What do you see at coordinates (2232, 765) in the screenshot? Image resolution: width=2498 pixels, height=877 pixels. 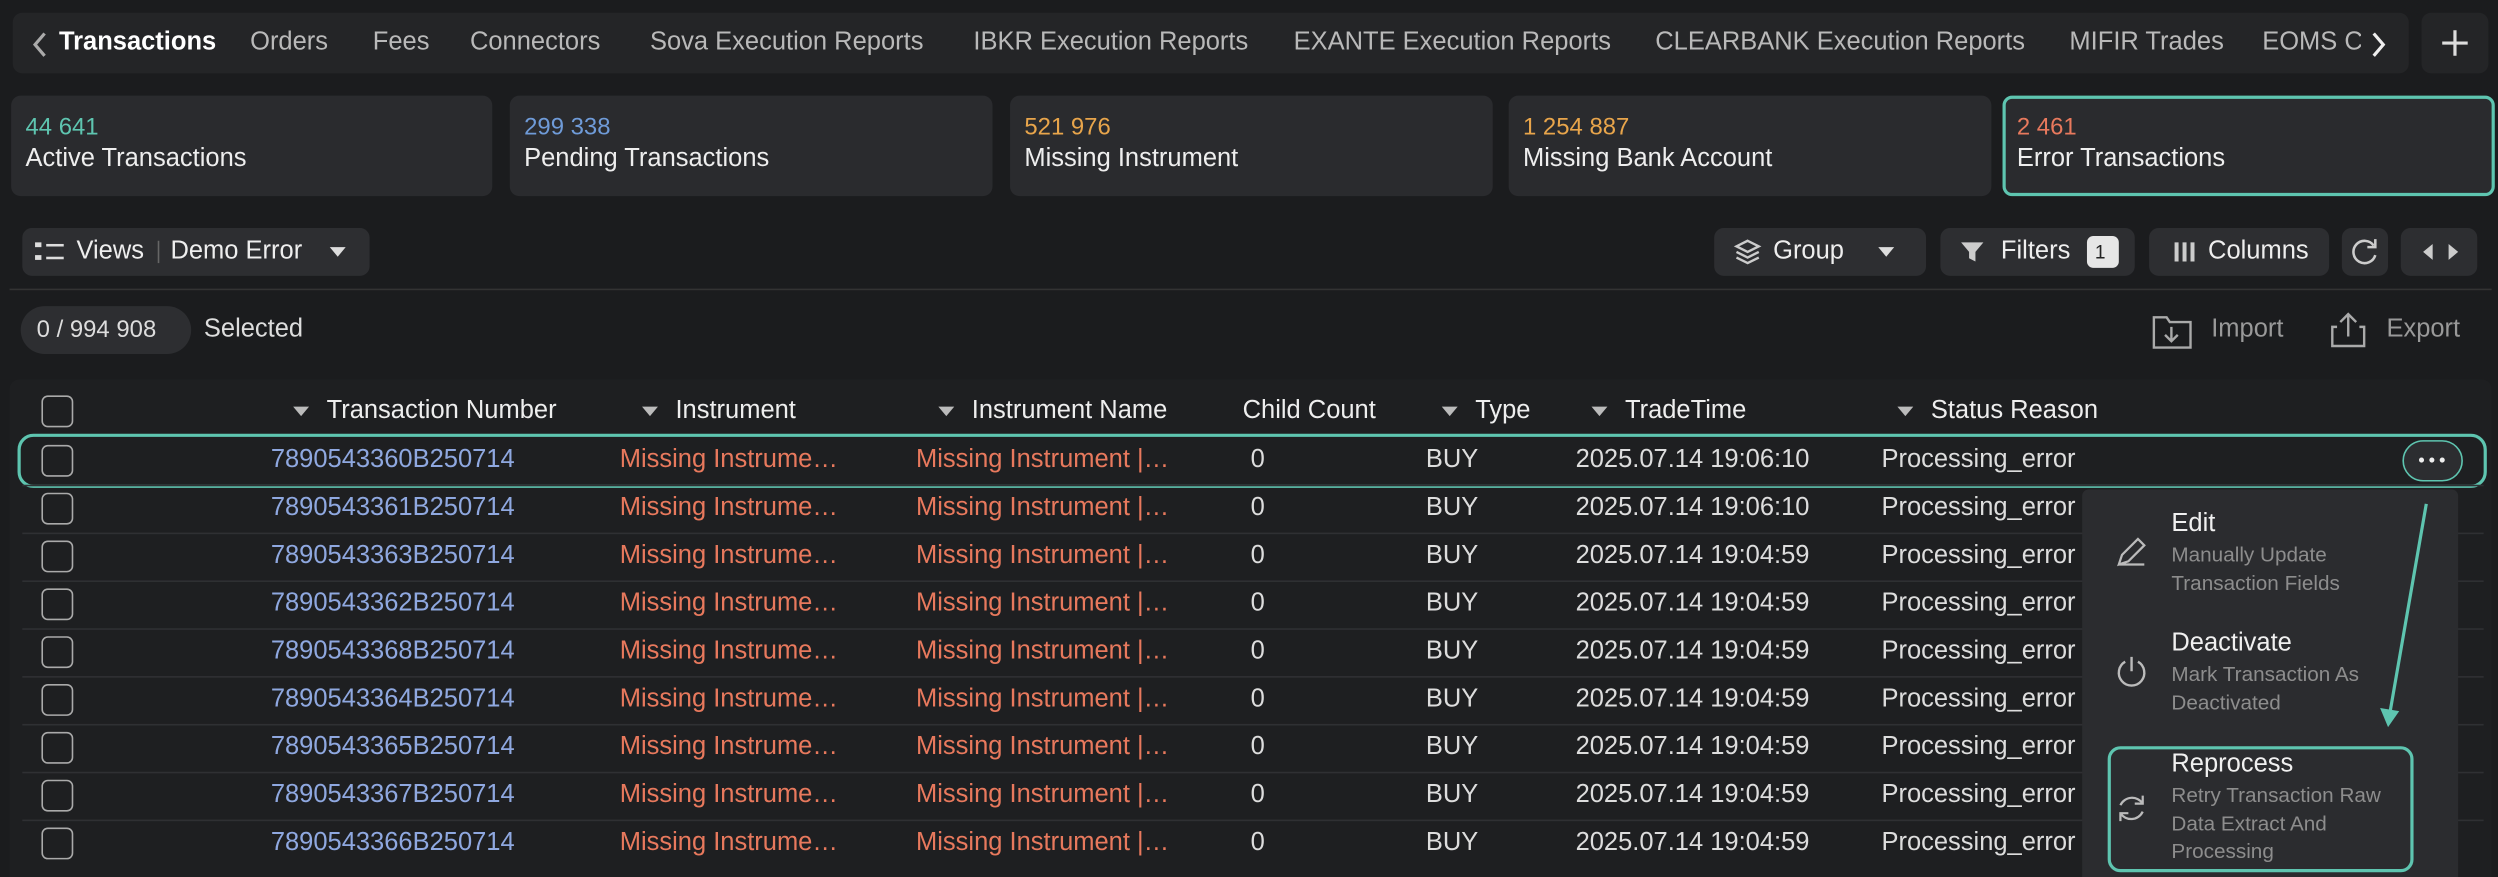 I see `menu-item-title: Reprocess` at bounding box center [2232, 765].